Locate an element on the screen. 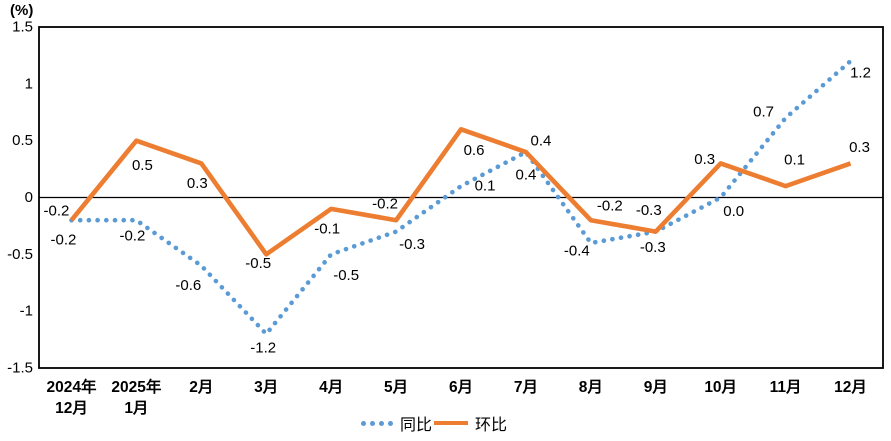  y-axis-tick-label: 1 is located at coordinates (29, 83).